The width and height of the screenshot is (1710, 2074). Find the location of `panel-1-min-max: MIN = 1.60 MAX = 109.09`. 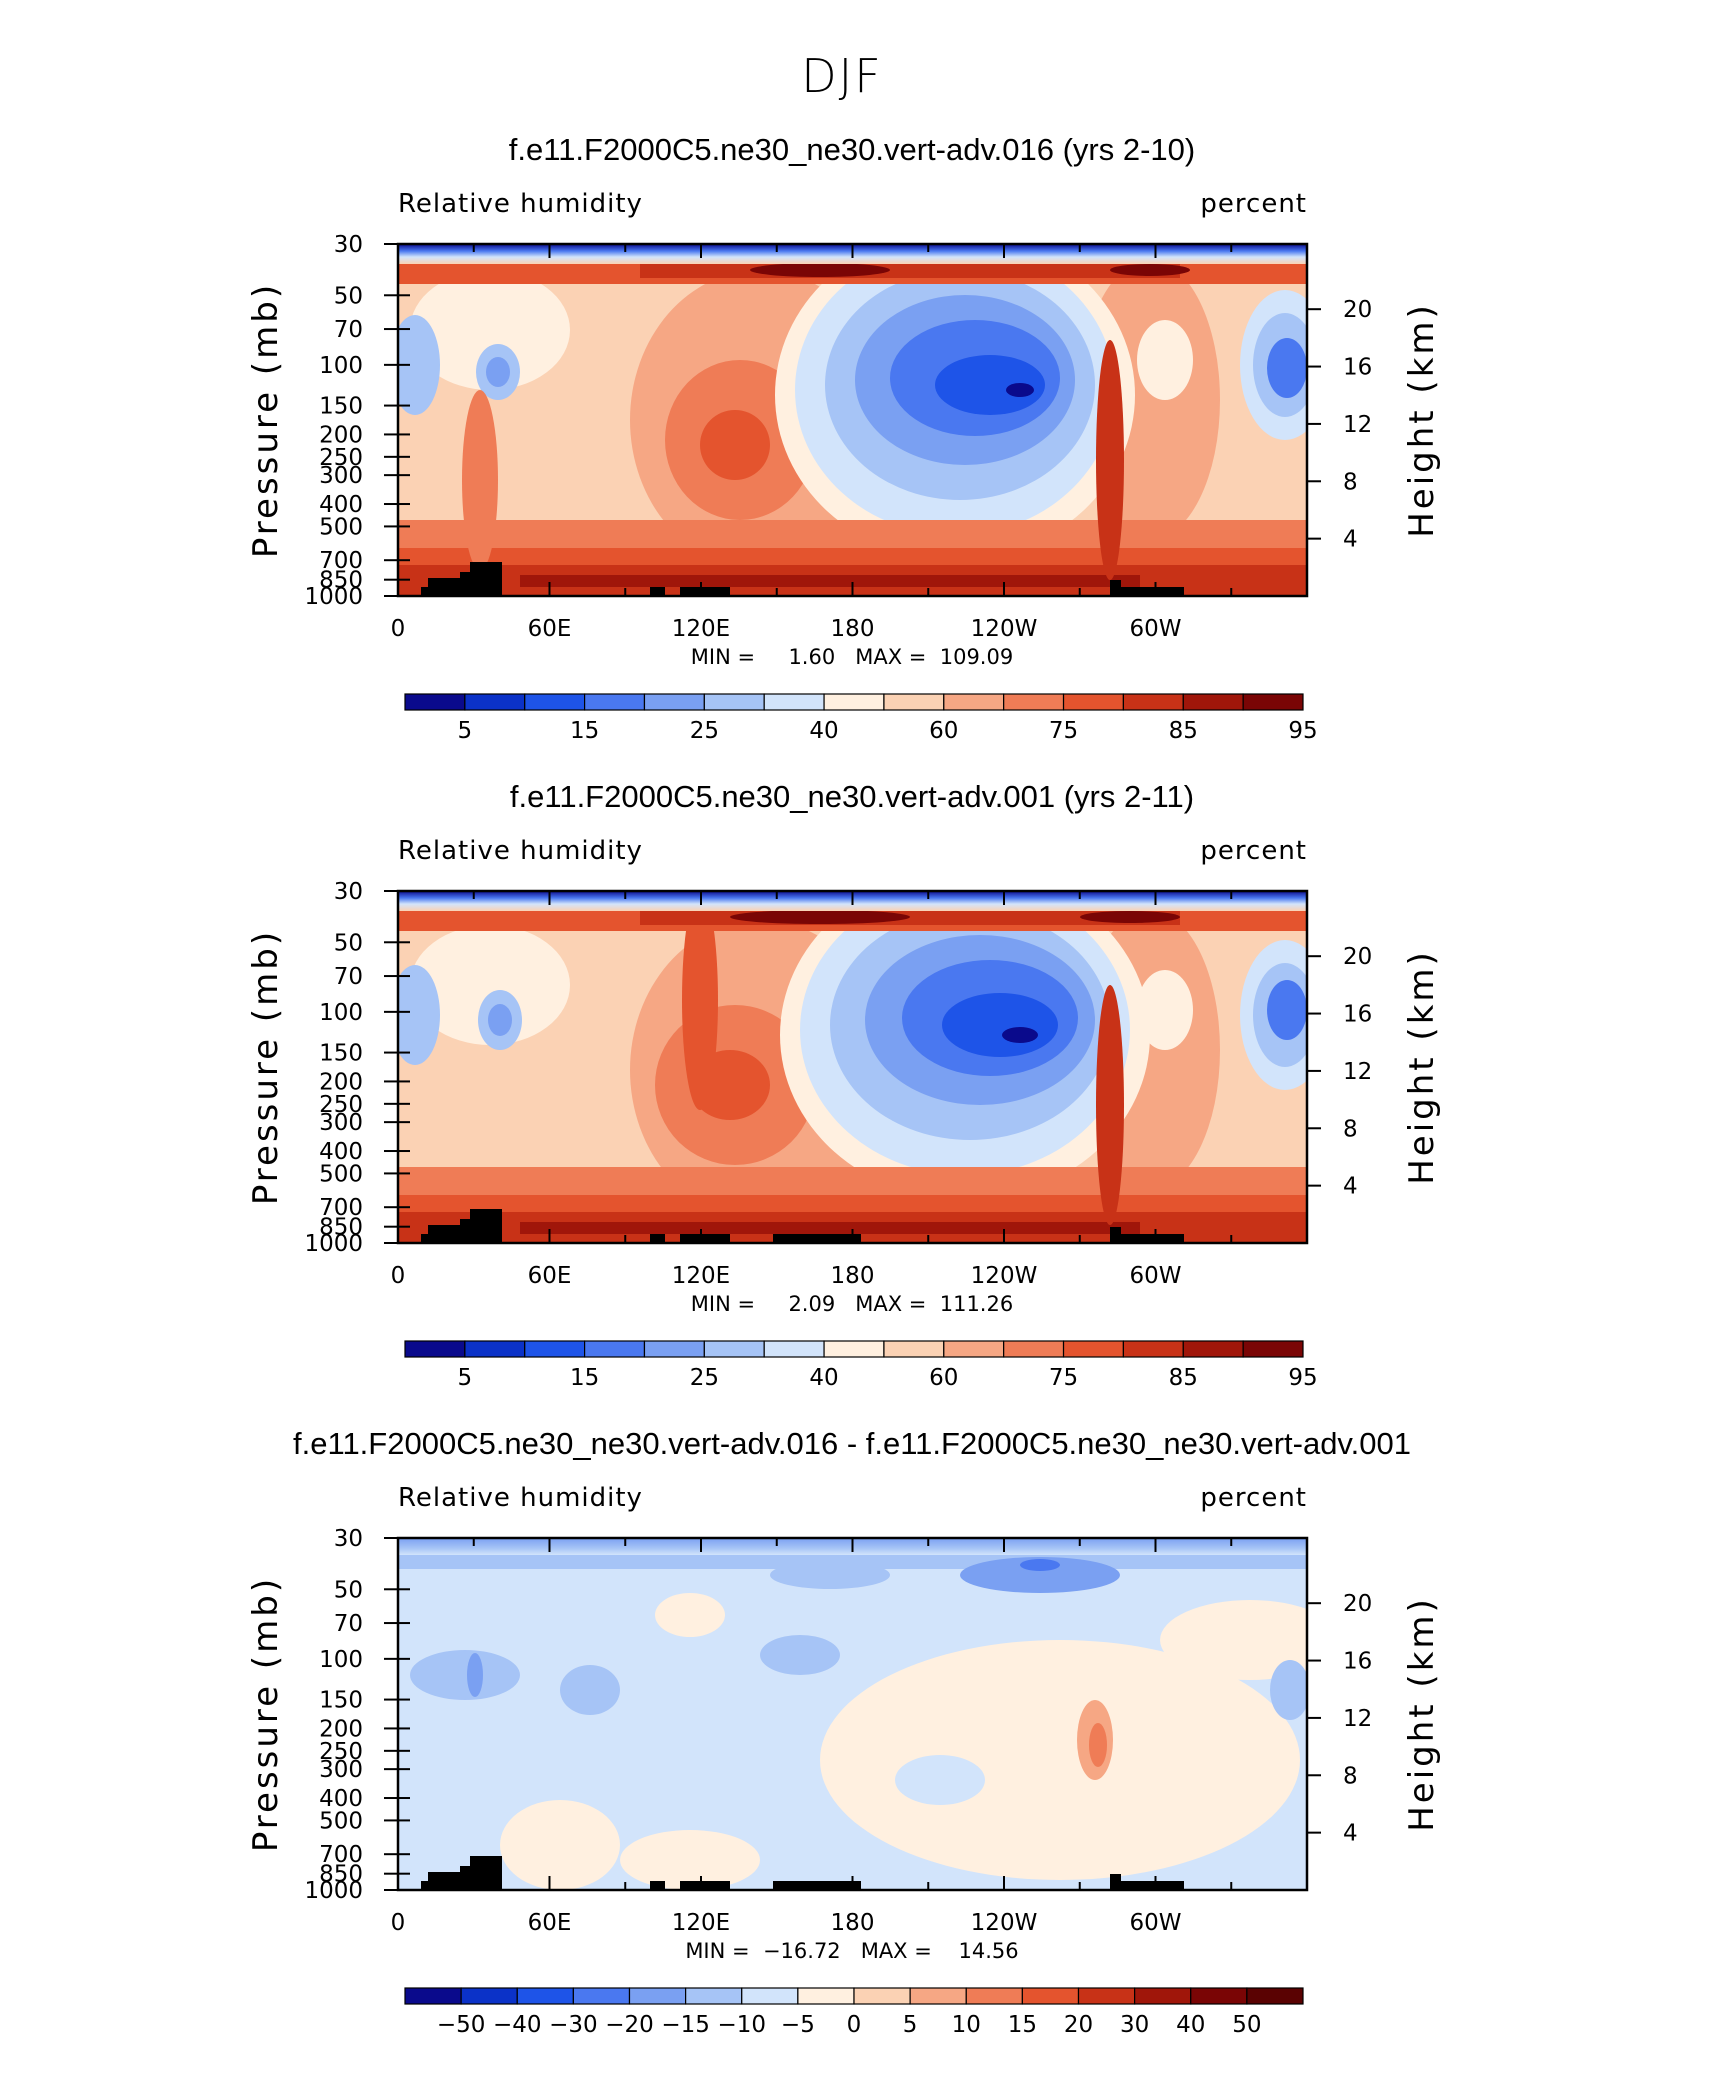

panel-1-min-max: MIN = 1.60 MAX = 109.09 is located at coordinates (852, 657).